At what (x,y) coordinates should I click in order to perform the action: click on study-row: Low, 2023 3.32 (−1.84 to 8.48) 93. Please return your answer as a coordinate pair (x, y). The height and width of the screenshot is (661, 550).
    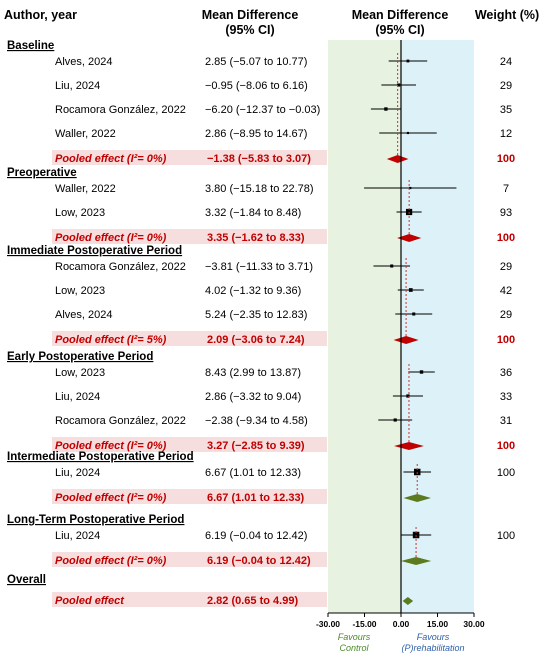
    Looking at the image, I should click on (283, 213).